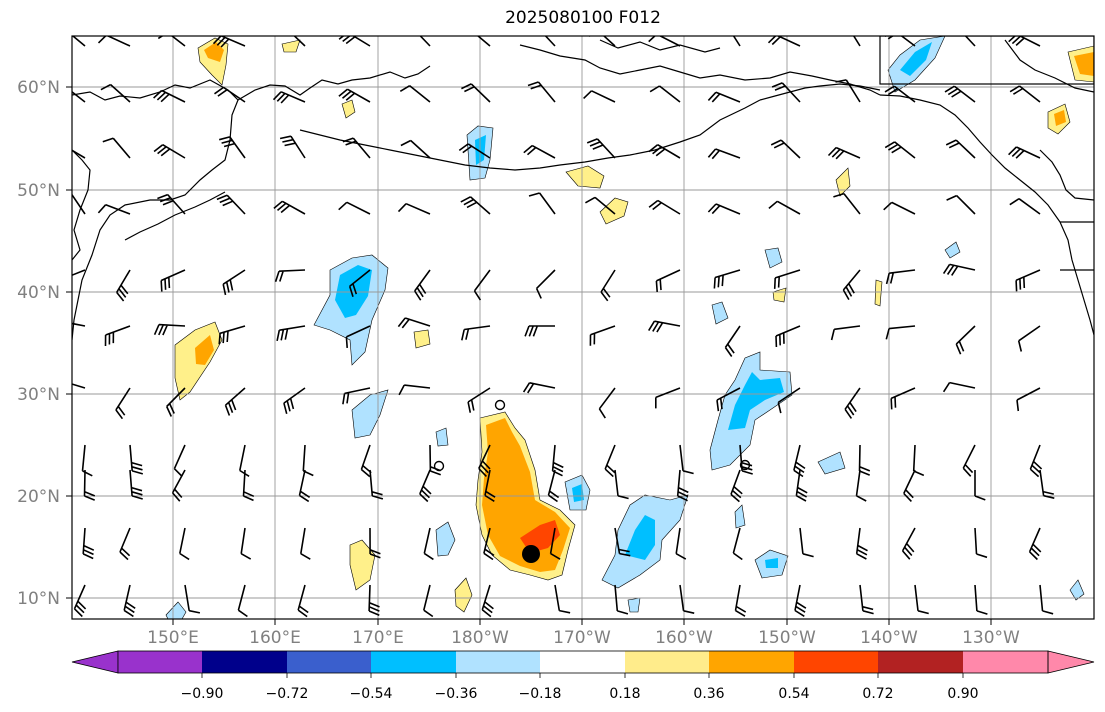 The height and width of the screenshot is (712, 1105). What do you see at coordinates (1071, 662) in the screenshot?
I see `colorbar-extend-max` at bounding box center [1071, 662].